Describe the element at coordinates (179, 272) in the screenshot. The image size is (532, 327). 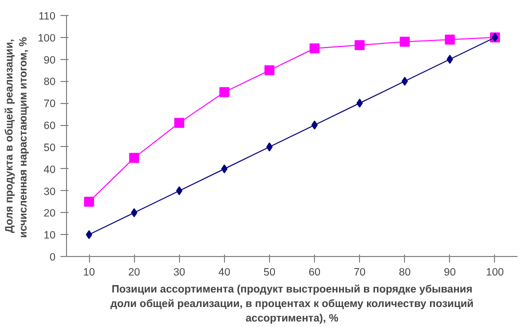
I see `x-tick-label: 30` at that location.